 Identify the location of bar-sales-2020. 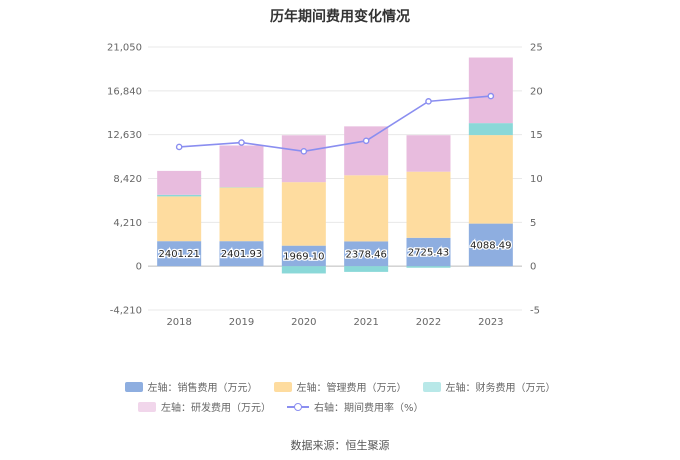
(303, 256).